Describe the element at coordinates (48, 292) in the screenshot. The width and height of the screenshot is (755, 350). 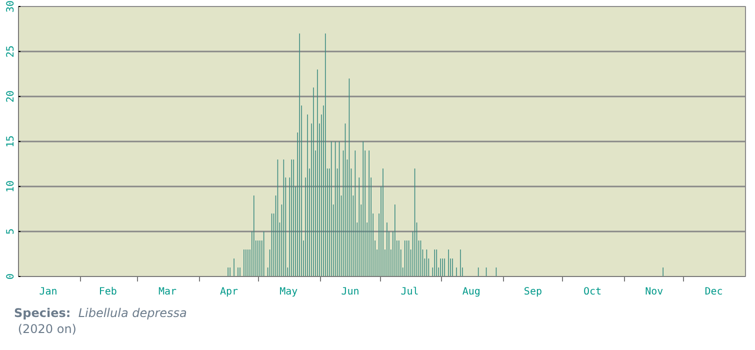
I see `x-tick-label: Jan` at that location.